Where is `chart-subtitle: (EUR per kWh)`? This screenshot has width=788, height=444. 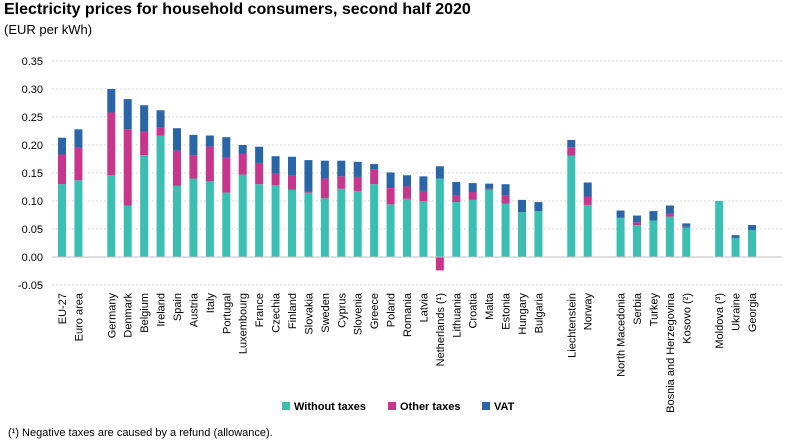 chart-subtitle: (EUR per kWh) is located at coordinates (48, 29).